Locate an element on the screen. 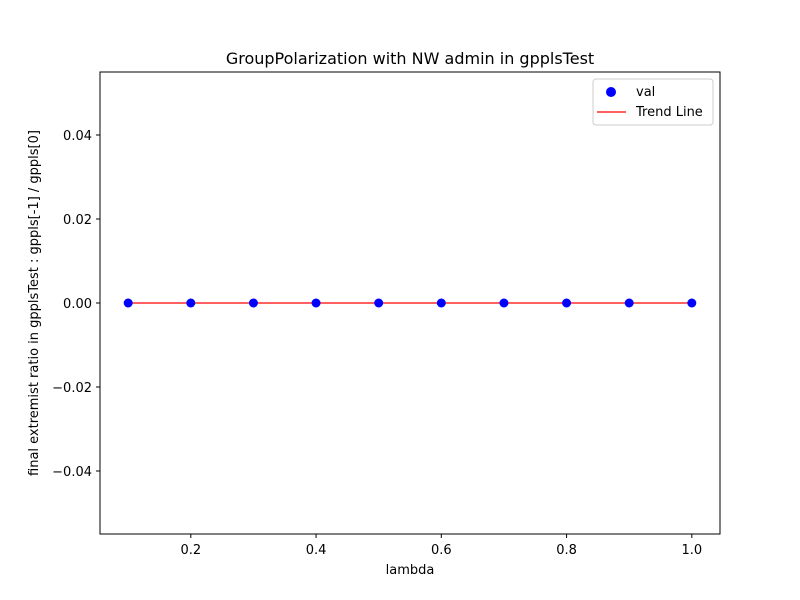  y-tick-label: −0.04 is located at coordinates (72, 472).